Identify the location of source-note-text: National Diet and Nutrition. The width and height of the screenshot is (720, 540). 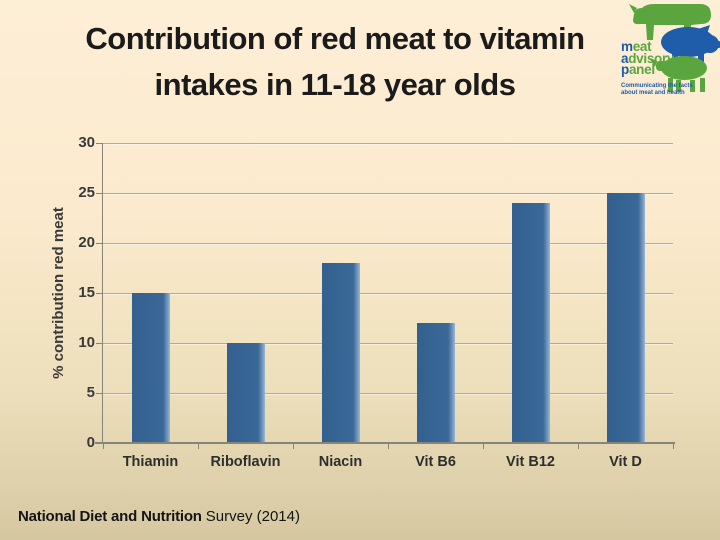
(110, 516).